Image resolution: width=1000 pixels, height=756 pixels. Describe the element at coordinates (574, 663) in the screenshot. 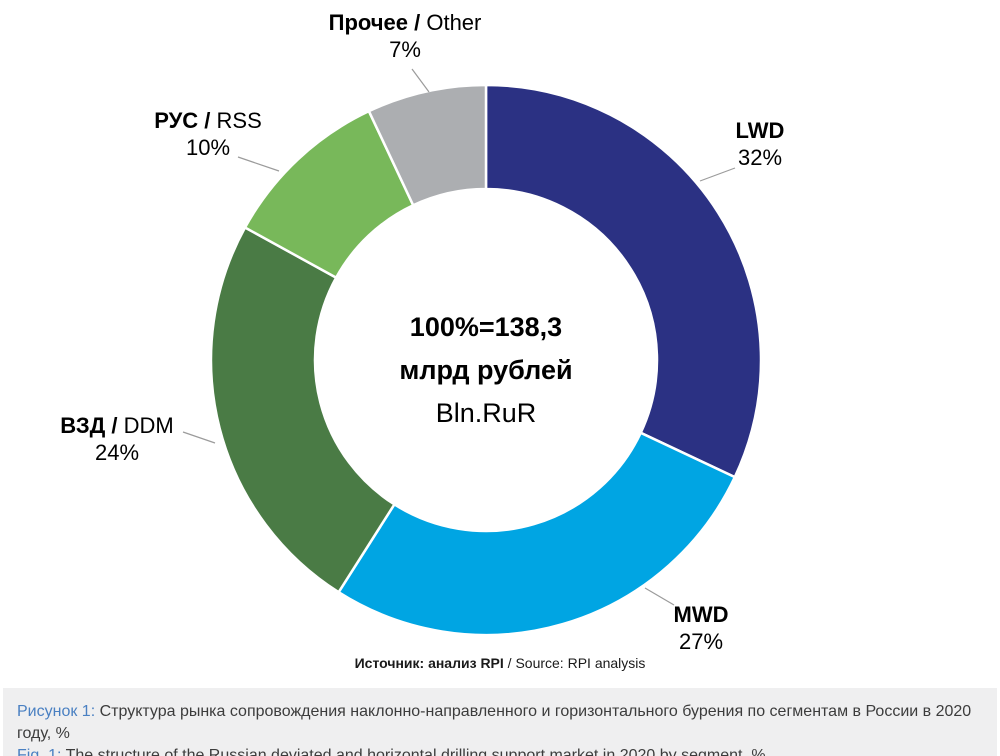

I see `source-en: / Source: RPI analysis` at that location.